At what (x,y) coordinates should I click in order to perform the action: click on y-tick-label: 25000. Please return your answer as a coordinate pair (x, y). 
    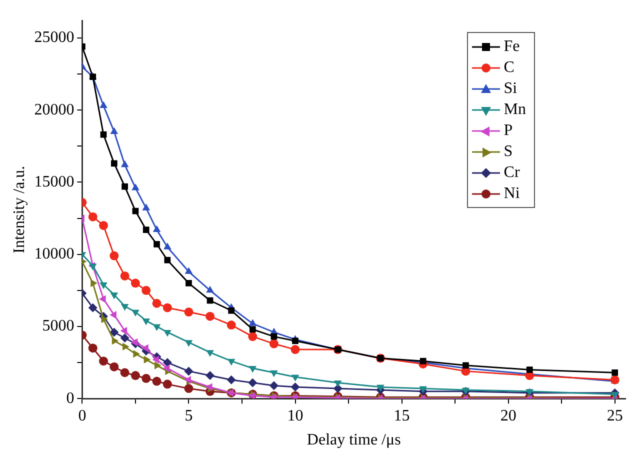
    Looking at the image, I should click on (54, 37).